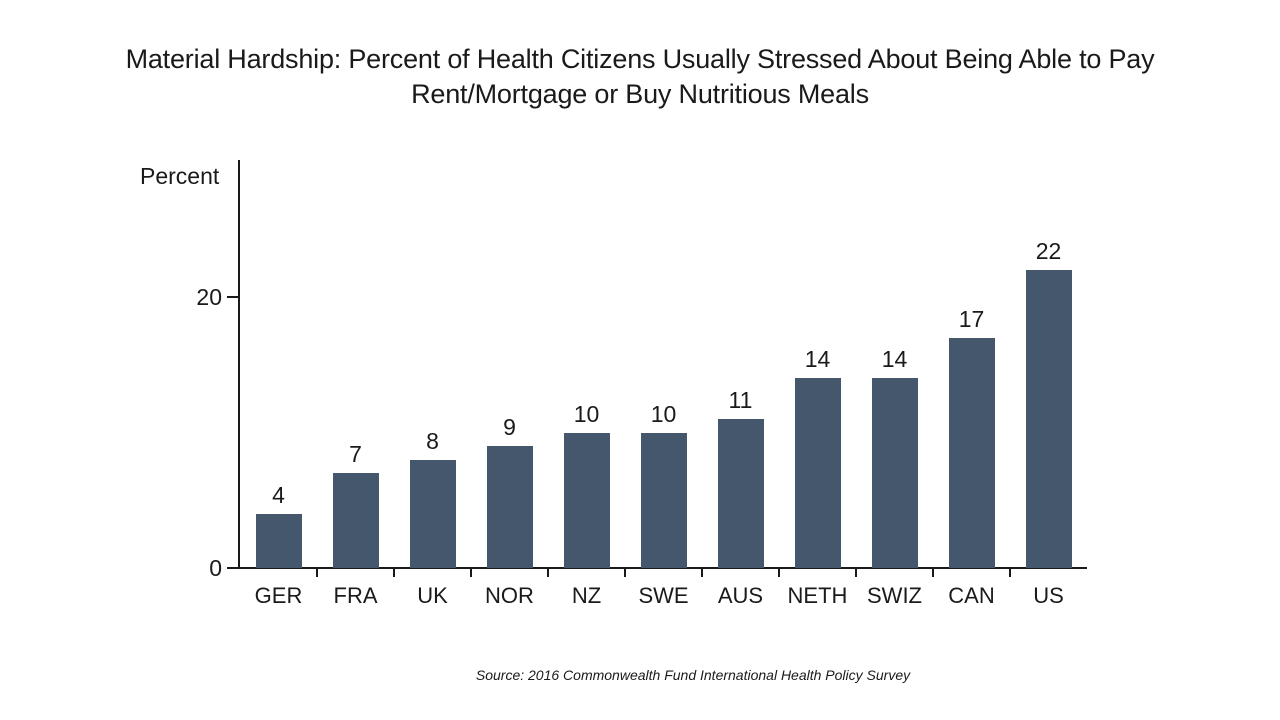 This screenshot has width=1280, height=720. I want to click on bar-value-label: 4, so click(278, 494).